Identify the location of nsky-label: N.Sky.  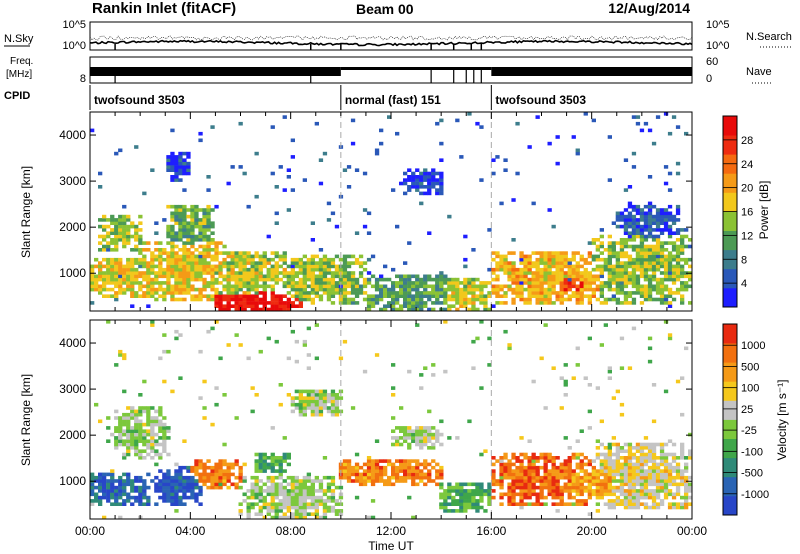
(19, 39).